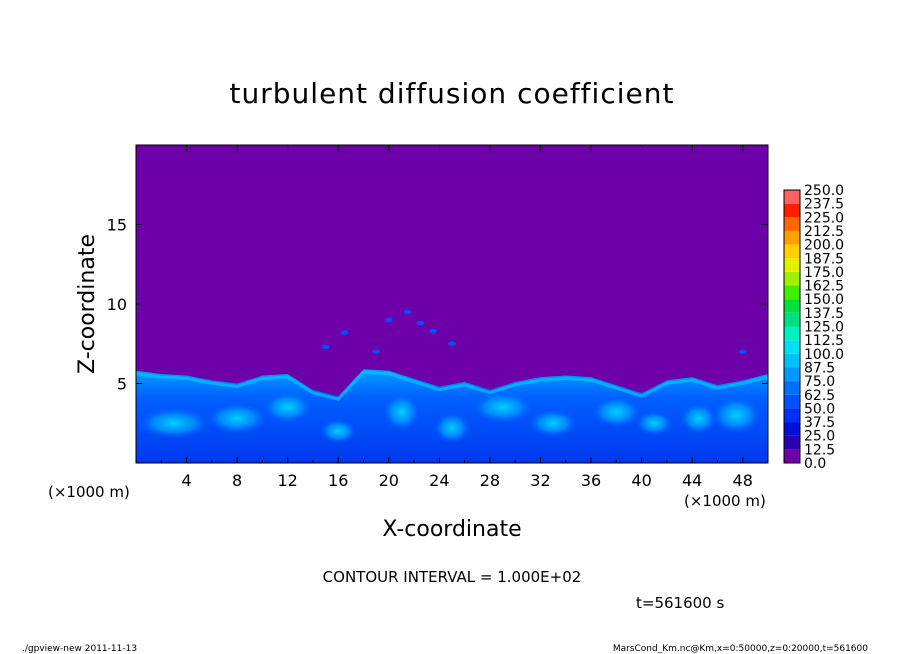 Image resolution: width=904 pixels, height=654 pixels. What do you see at coordinates (824, 218) in the screenshot?
I see `colorbar-label: 225.0` at bounding box center [824, 218].